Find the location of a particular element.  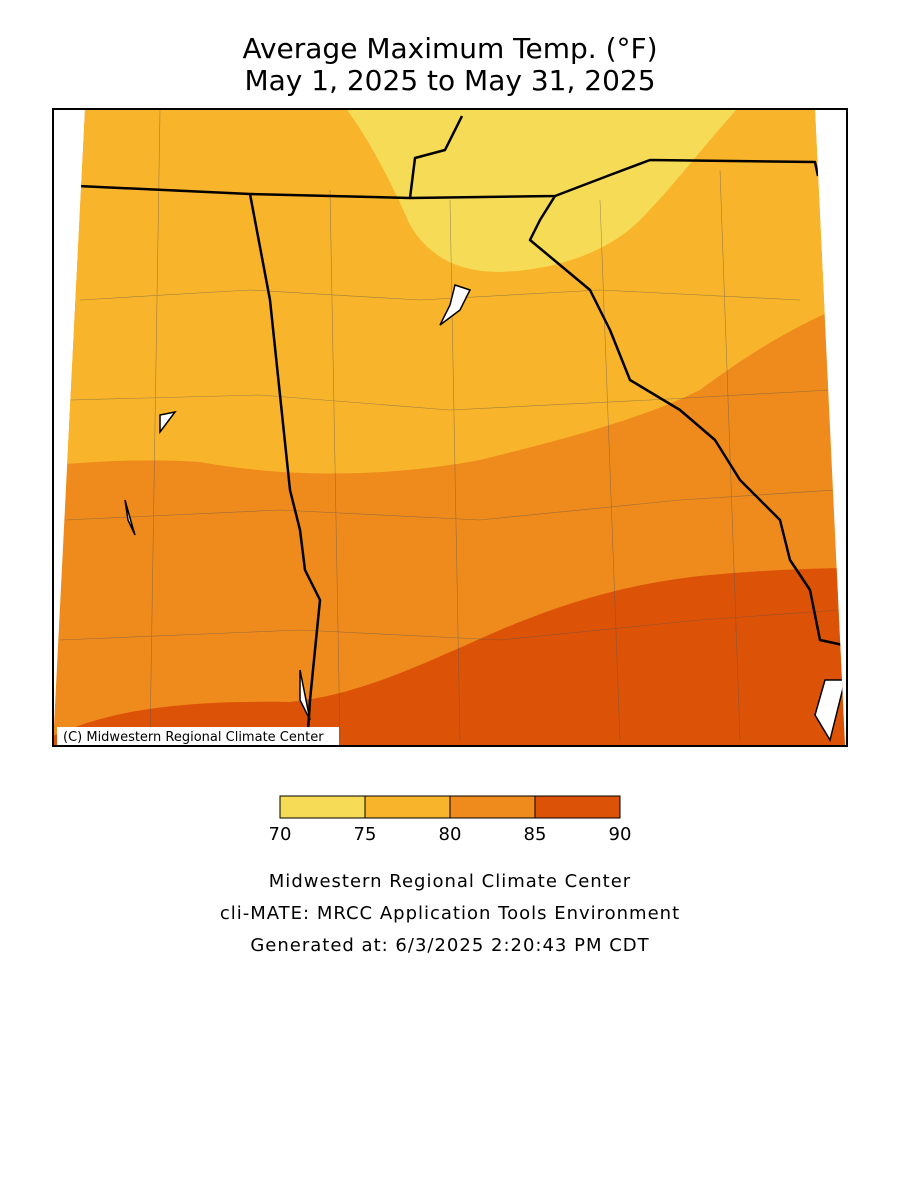

footer-line: Generated at: 6/3/2025 2:20:43 PM CDT is located at coordinates (449, 945).